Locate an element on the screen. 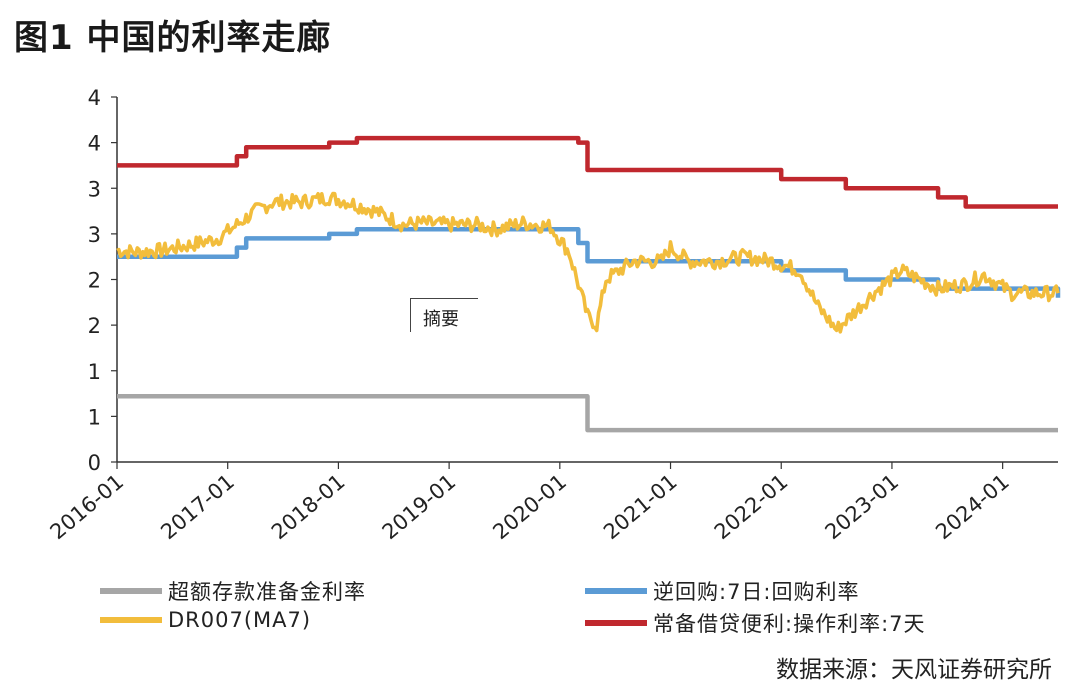 This screenshot has height=697, width=1080. legend-label-dr007: DR007(MA7) is located at coordinates (240, 620).